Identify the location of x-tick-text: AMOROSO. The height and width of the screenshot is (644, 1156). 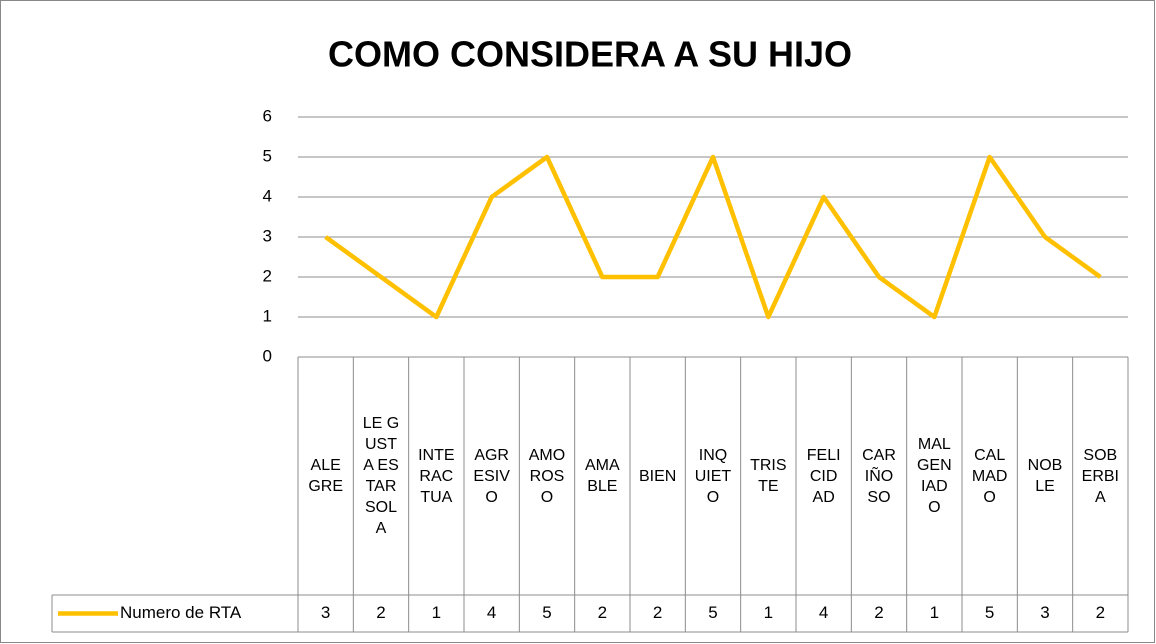
(547, 476).